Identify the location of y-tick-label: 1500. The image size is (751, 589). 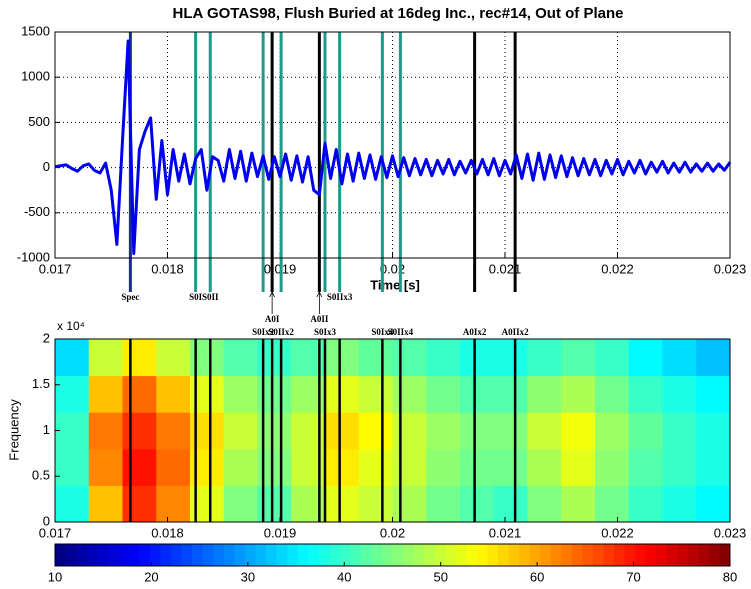
(35, 30).